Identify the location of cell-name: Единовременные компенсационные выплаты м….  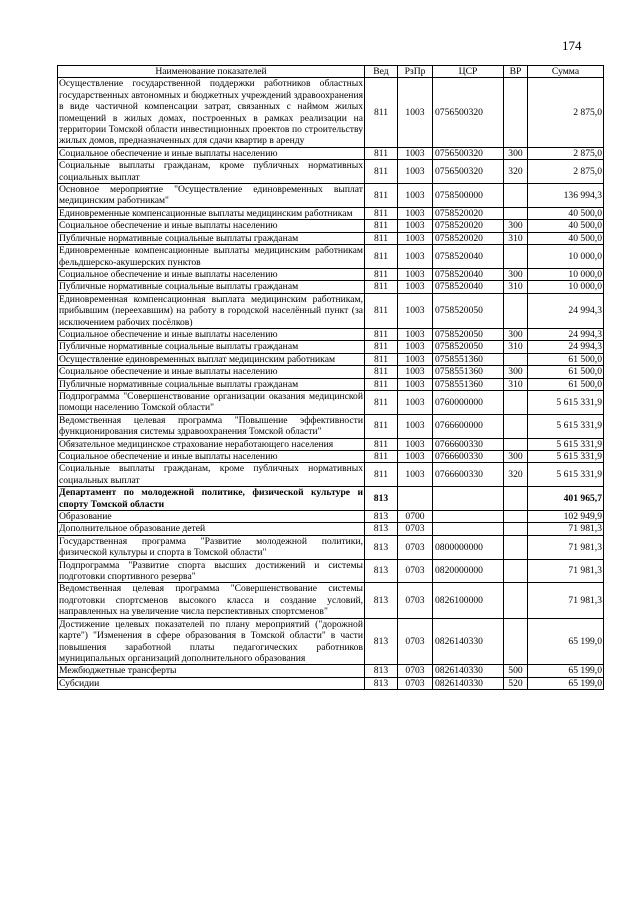
(211, 213).